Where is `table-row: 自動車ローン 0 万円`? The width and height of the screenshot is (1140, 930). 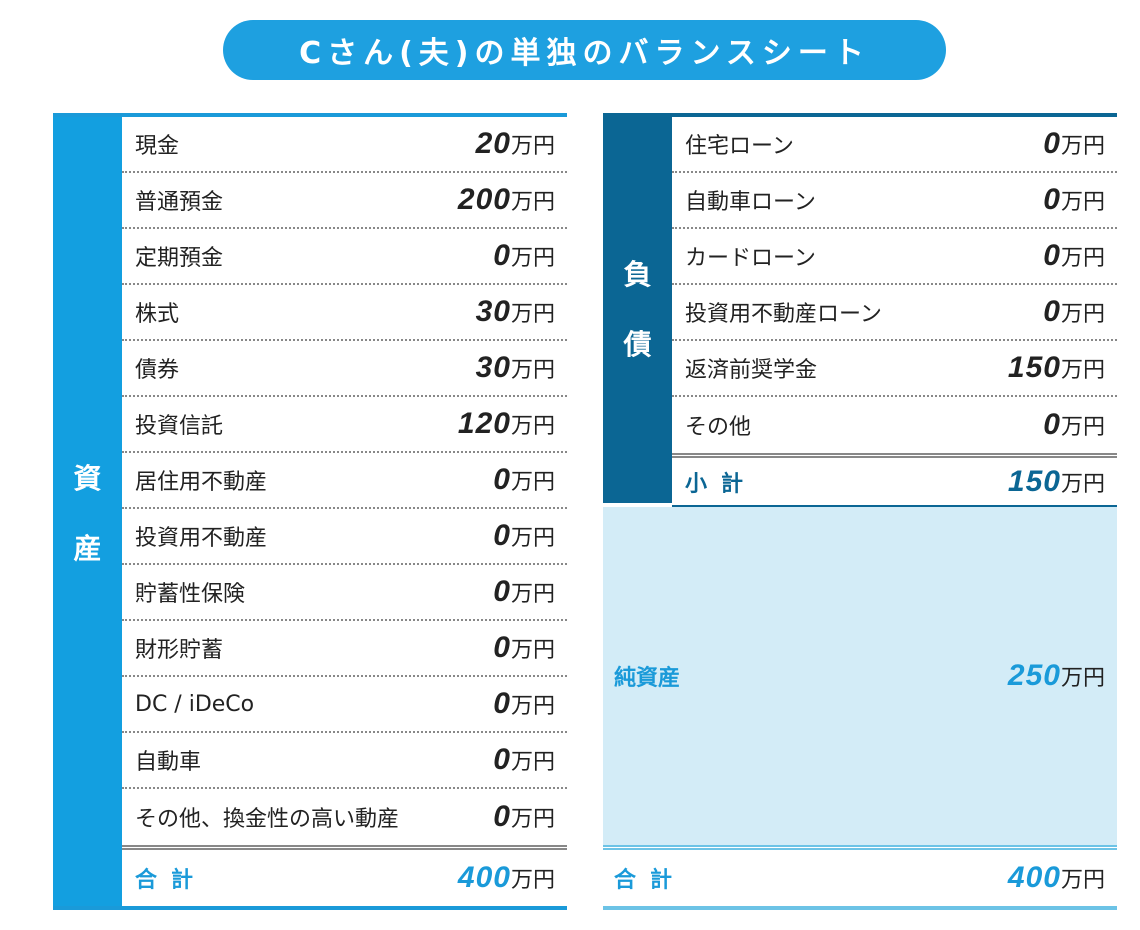 table-row: 自動車ローン 0 万円 is located at coordinates (894, 201).